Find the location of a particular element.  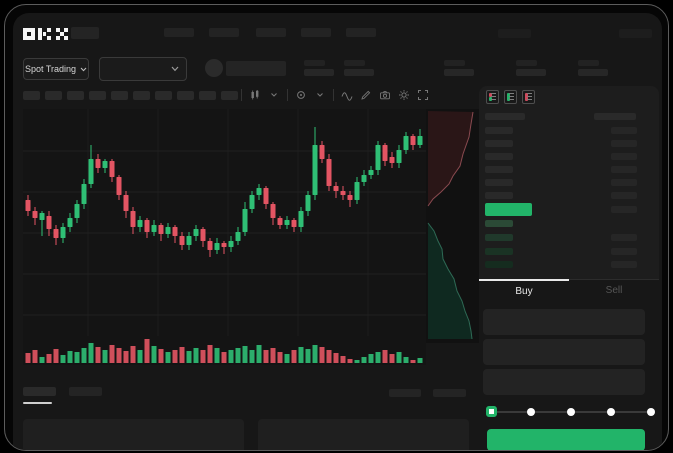

depth-bids-line is located at coordinates (450, 281).